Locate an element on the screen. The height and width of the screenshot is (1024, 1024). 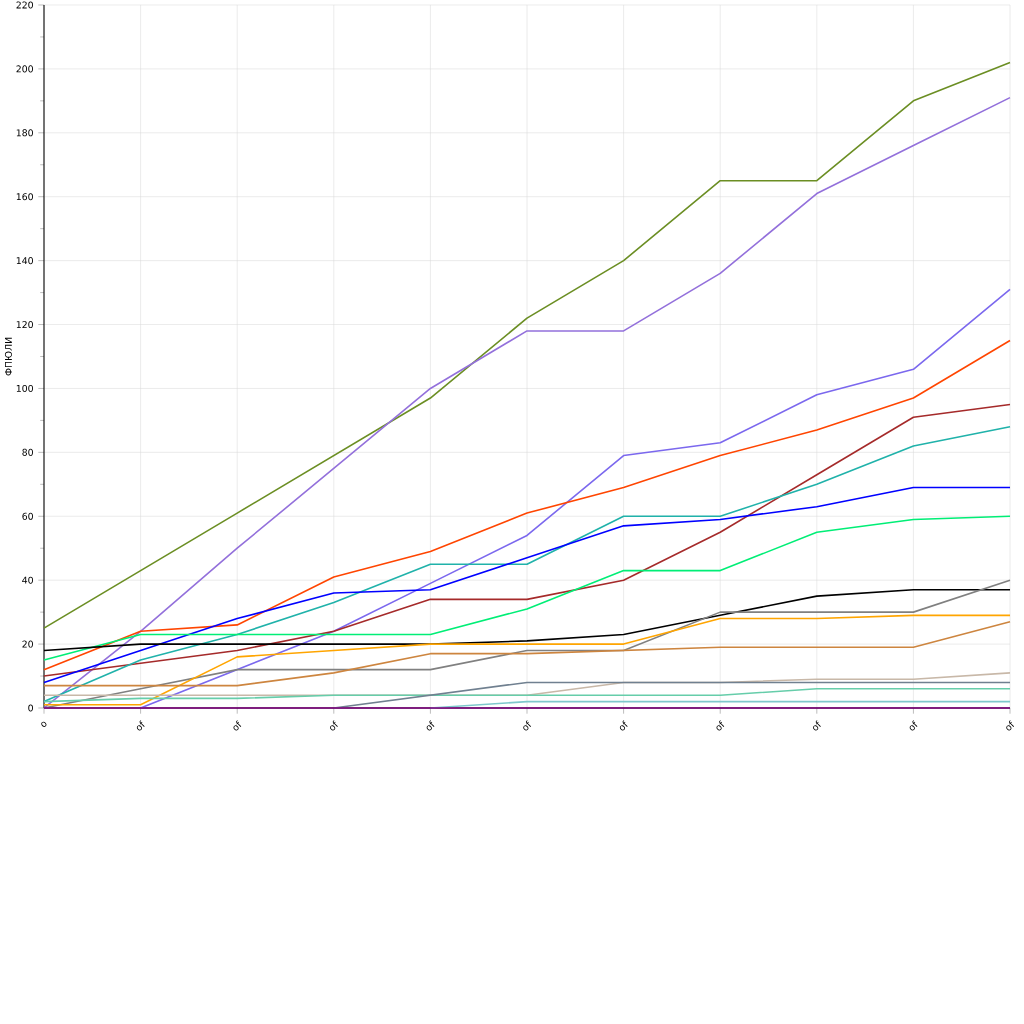
x-tick-label: o is located at coordinates (44, 724).